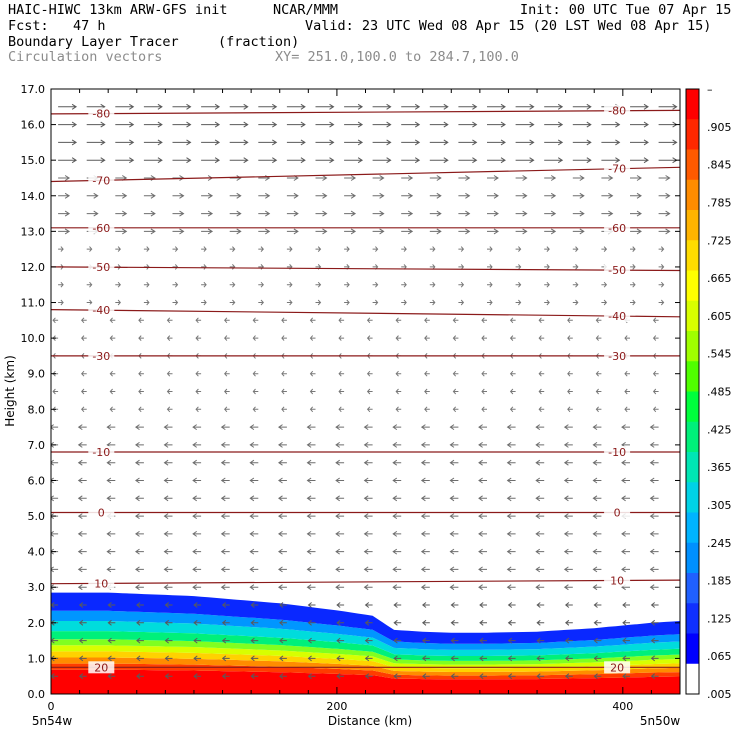 This screenshot has width=740, height=740. I want to click on colorbar-label: .545, so click(719, 354).